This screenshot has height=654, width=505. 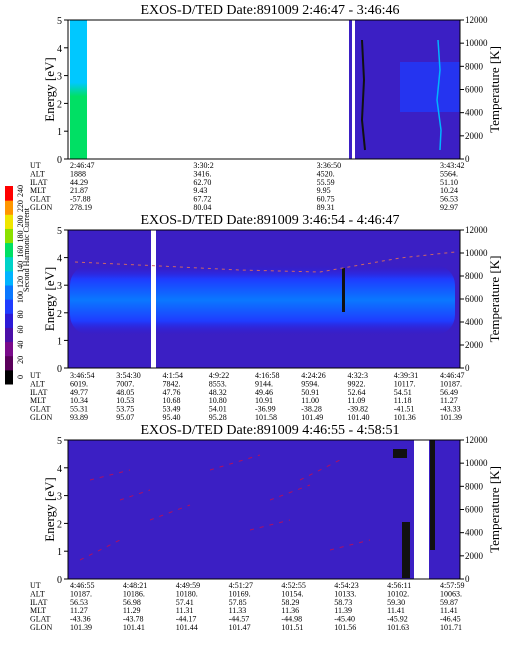 What do you see at coordinates (218, 400) in the screenshot?
I see `panel-2-row-value: 10.80` at bounding box center [218, 400].